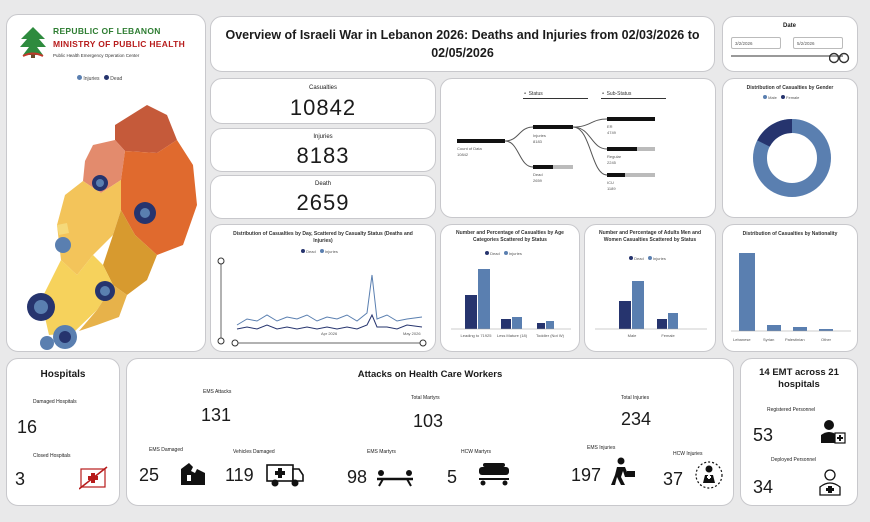 This screenshot has width=870, height=522. I want to click on ems-attacks-label: EMS Attacks, so click(217, 392).